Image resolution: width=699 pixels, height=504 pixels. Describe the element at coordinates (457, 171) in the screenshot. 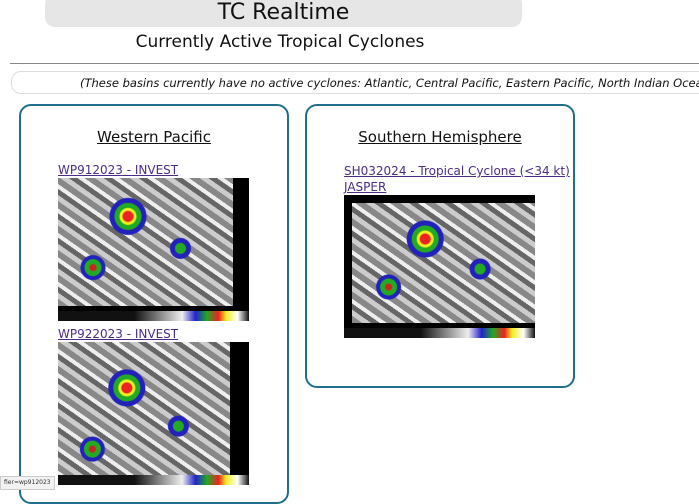

I see `storm-link-sh032024: SH032024 - Tropical Cyclone (<34 kt)` at that location.